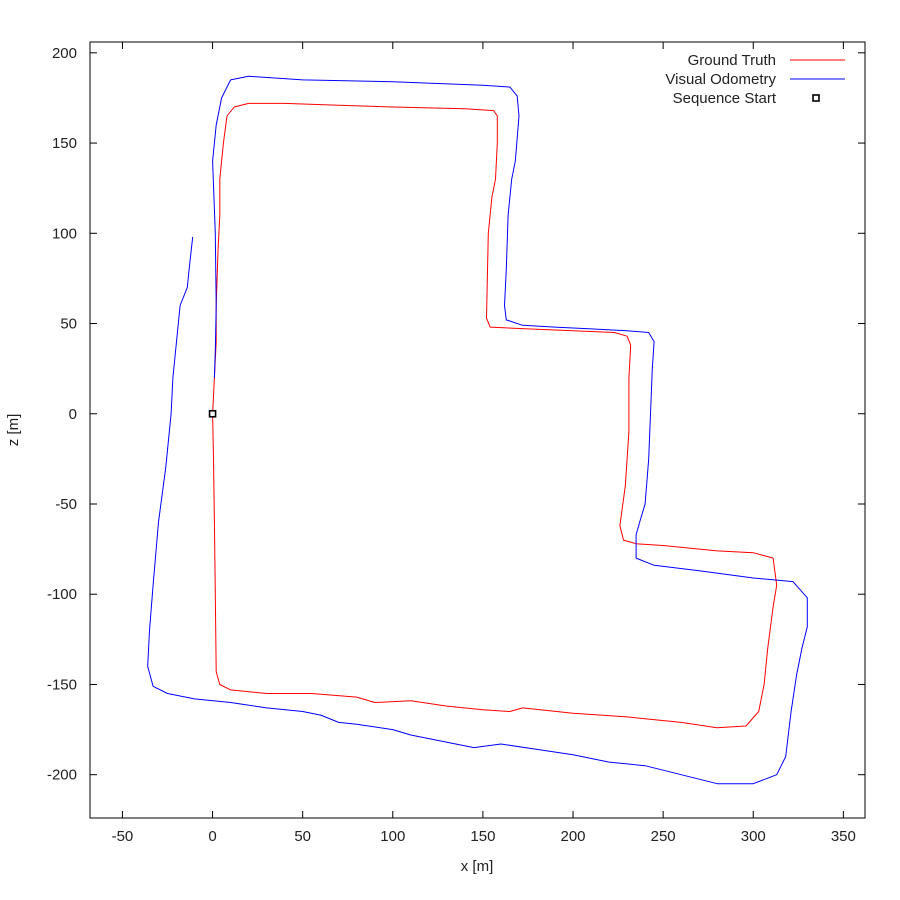 The width and height of the screenshot is (900, 900). Describe the element at coordinates (720, 79) in the screenshot. I see `legend-label: Visual Odometry` at that location.